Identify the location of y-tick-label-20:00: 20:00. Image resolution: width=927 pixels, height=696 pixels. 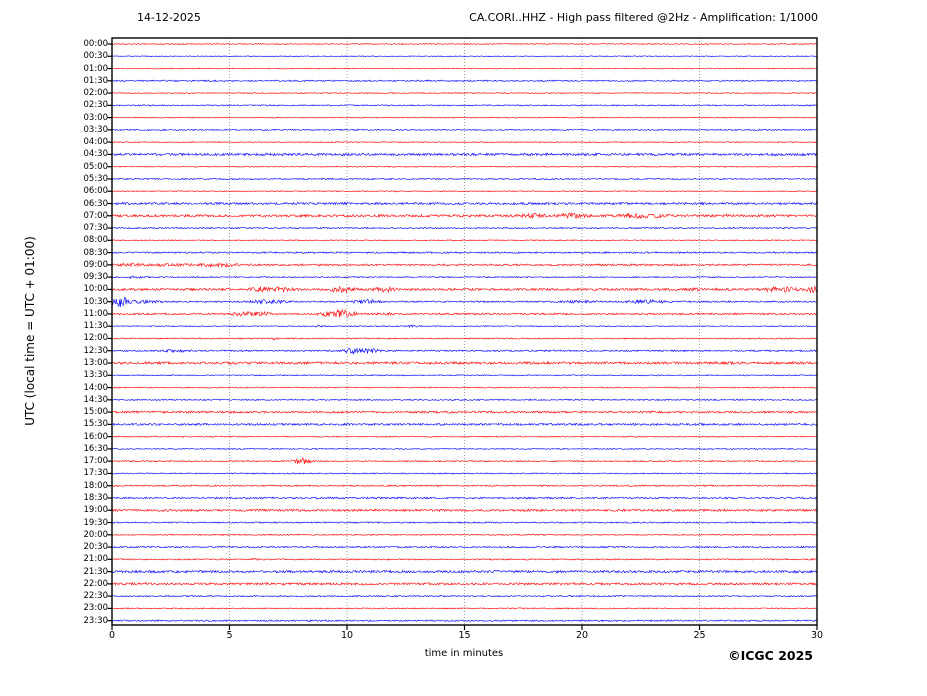
(96, 534).